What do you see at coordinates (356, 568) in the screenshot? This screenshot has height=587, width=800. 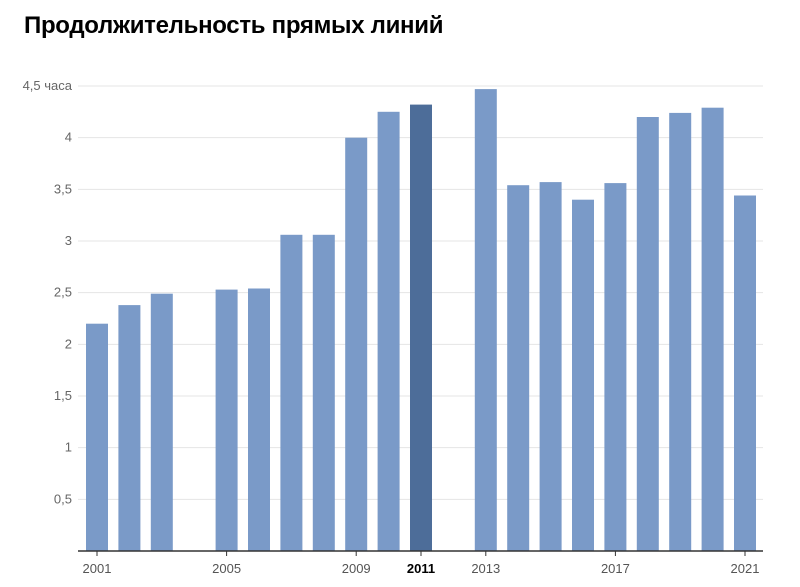 I see `x-tick-label: 2009` at bounding box center [356, 568].